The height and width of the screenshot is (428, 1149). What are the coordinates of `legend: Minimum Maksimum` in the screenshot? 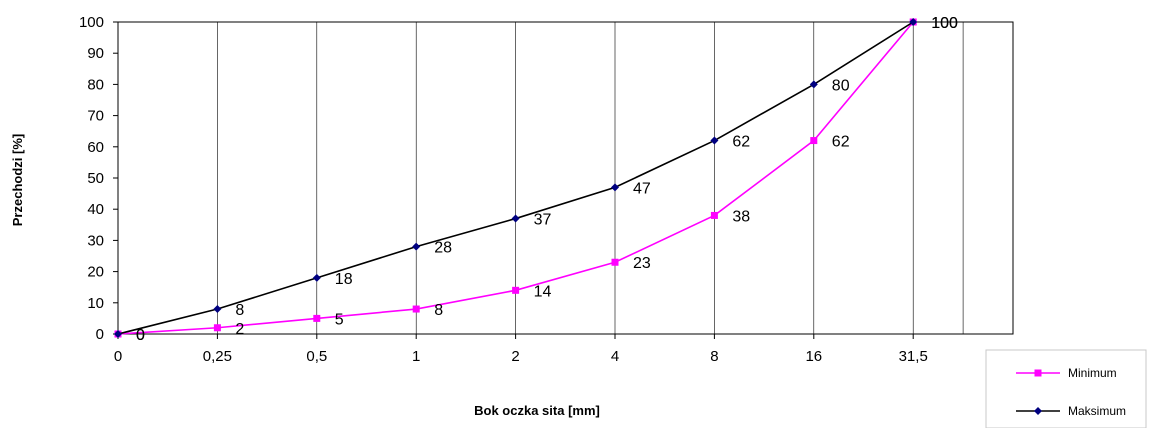 It's located at (1066, 388).